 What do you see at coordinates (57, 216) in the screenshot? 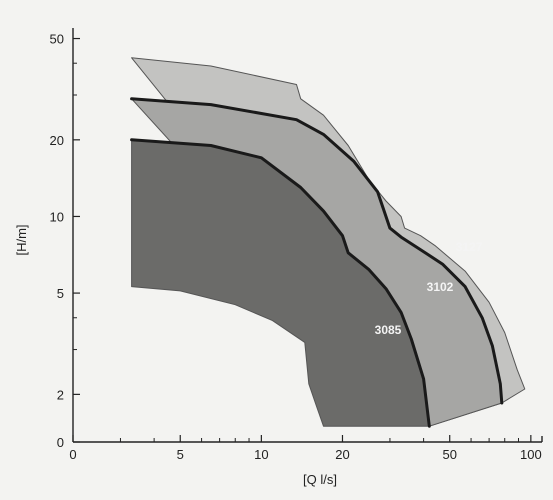
I see `y-tick-label: 10` at bounding box center [57, 216].